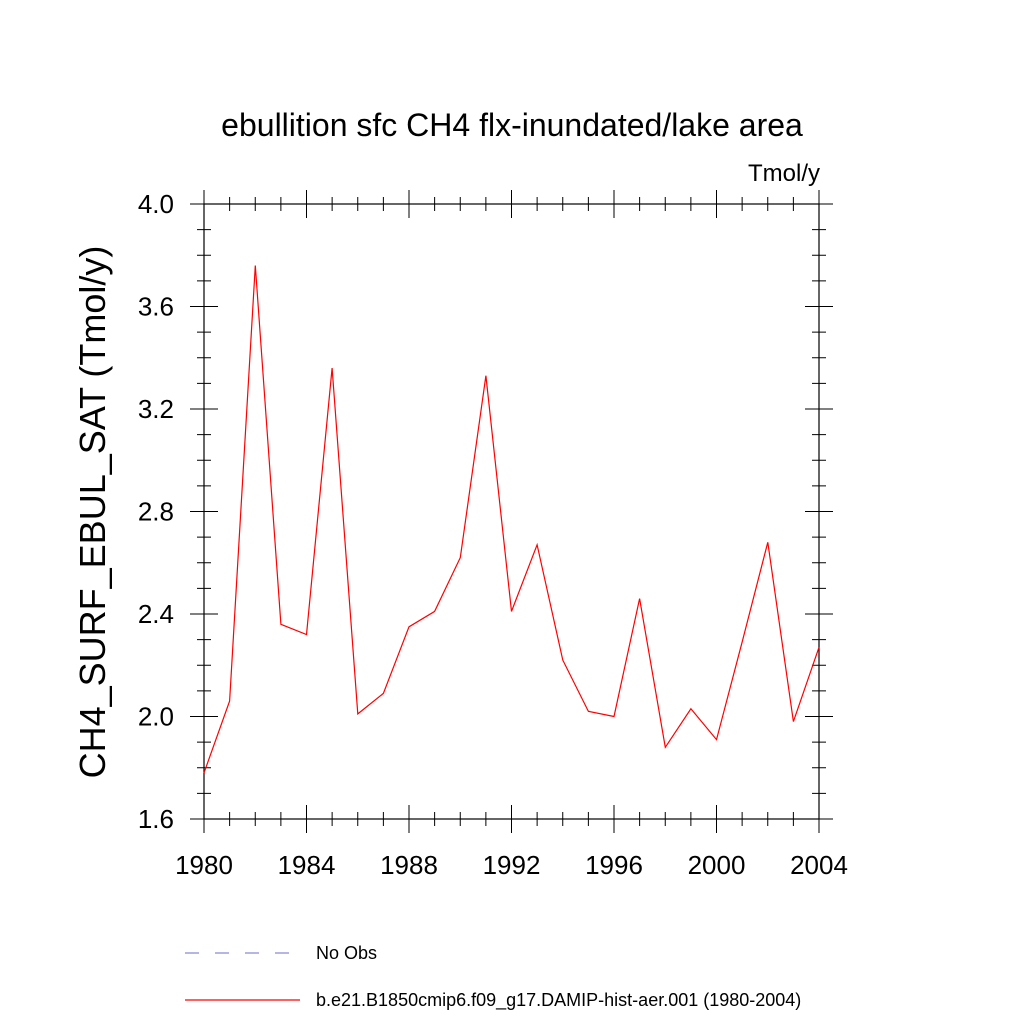 The width and height of the screenshot is (1024, 1024). What do you see at coordinates (307, 865) in the screenshot?
I see `x-tick-label: 1984` at bounding box center [307, 865].